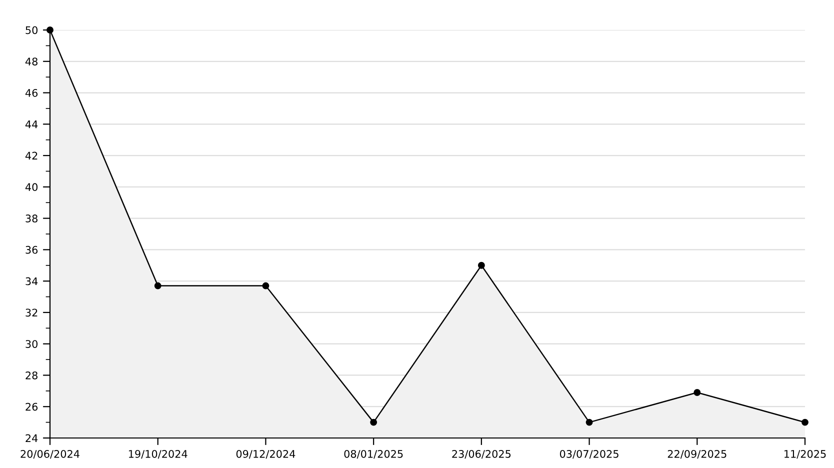  I want to click on y-tick-label: 50, so click(32, 30).